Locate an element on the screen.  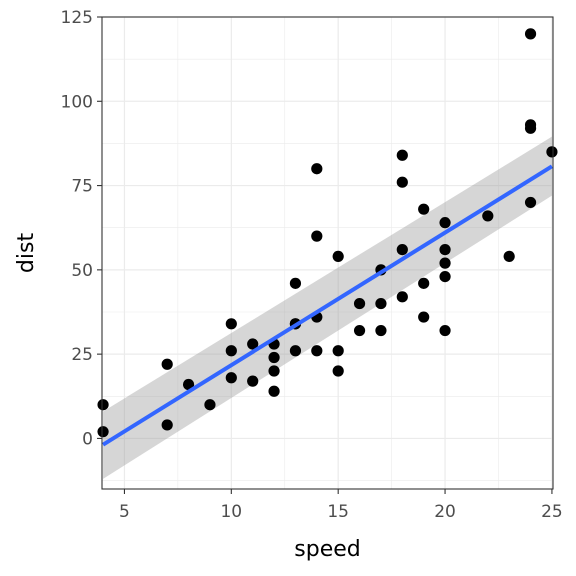
x-tick-label: 20 is located at coordinates (445, 512).